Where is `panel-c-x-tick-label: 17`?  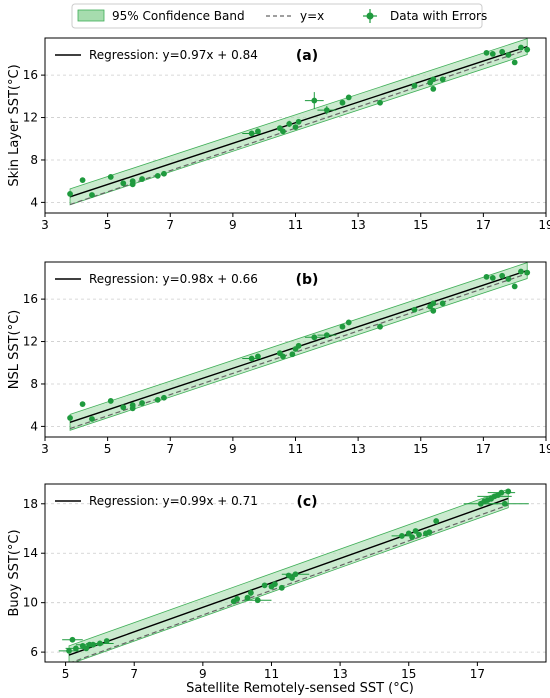 panel-c-x-tick-label: 17 is located at coordinates (477, 674).